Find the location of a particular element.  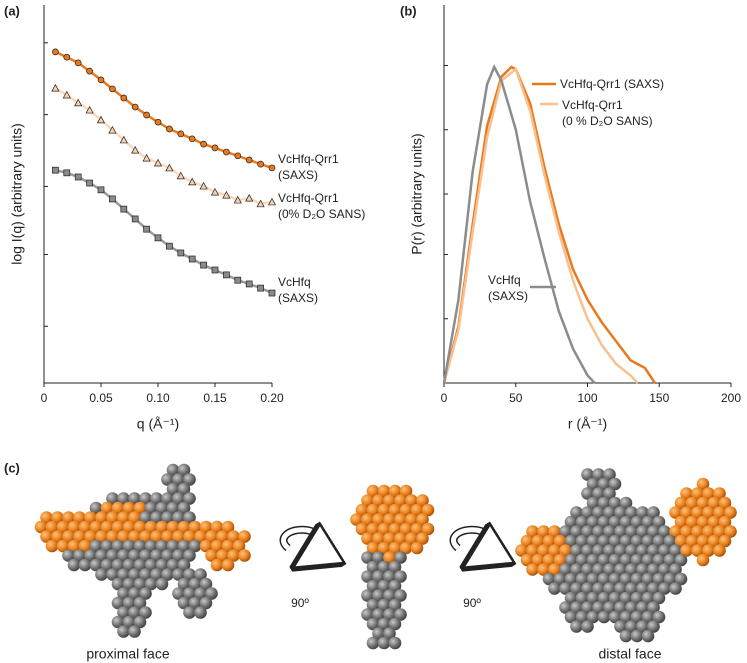

x-tick-label: 0.15 is located at coordinates (215, 398).